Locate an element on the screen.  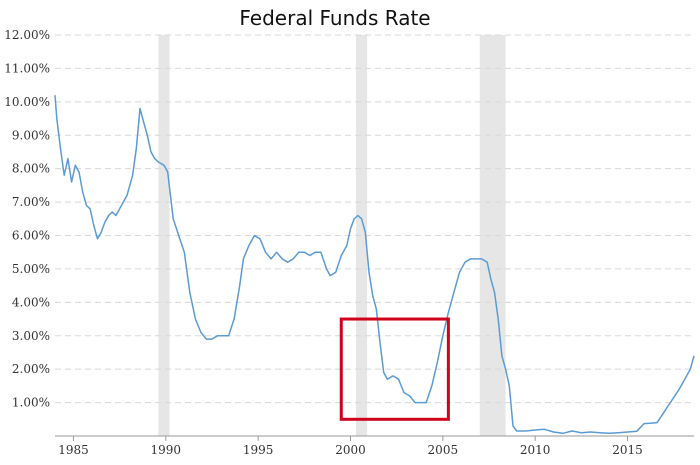
x-tick-label: 2010 is located at coordinates (535, 450).